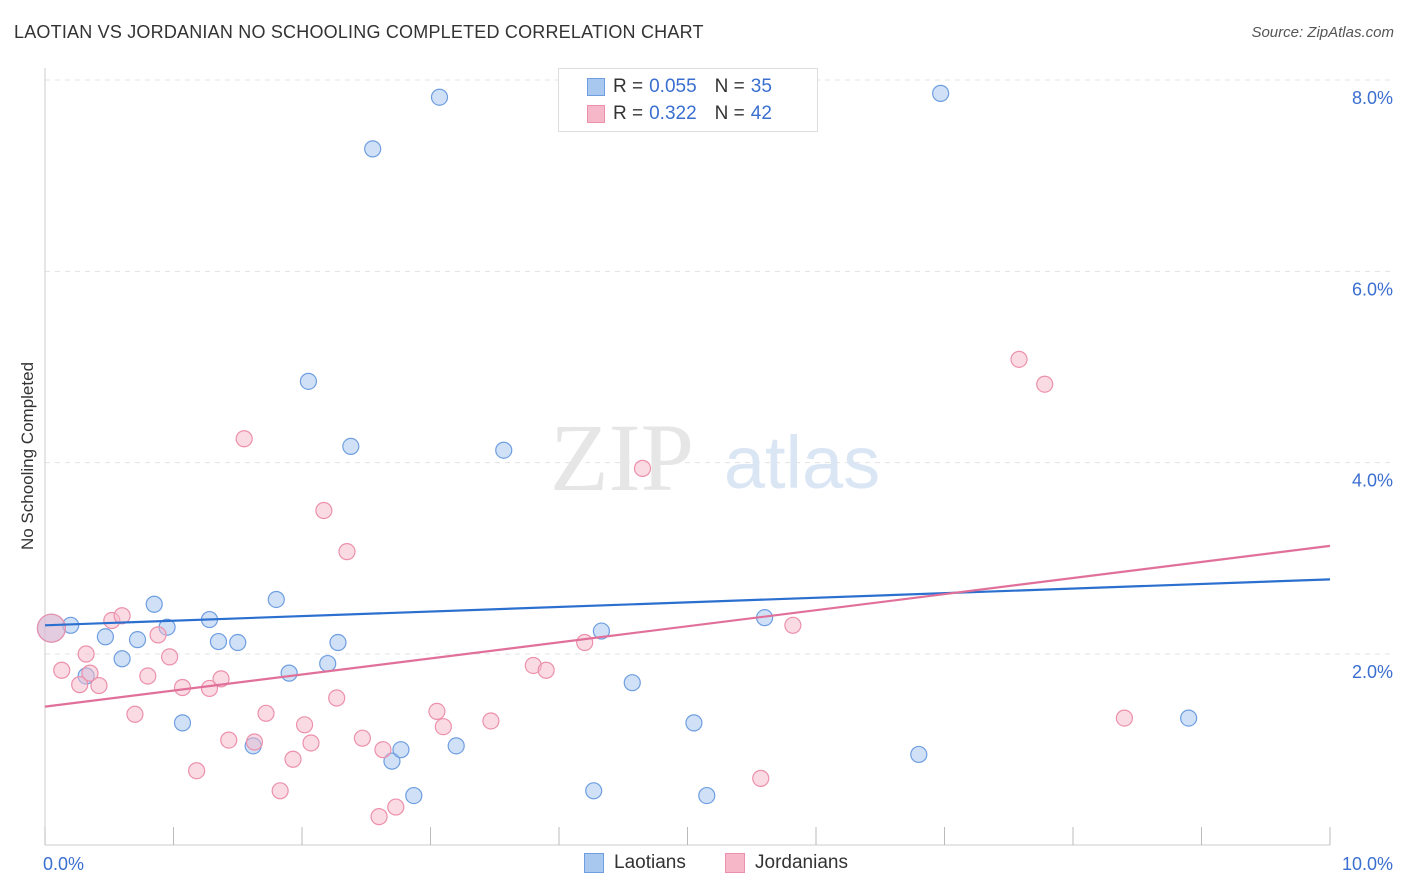 The height and width of the screenshot is (892, 1406). I want to click on y-axis-label: No Schooling Completed, so click(27, 456).